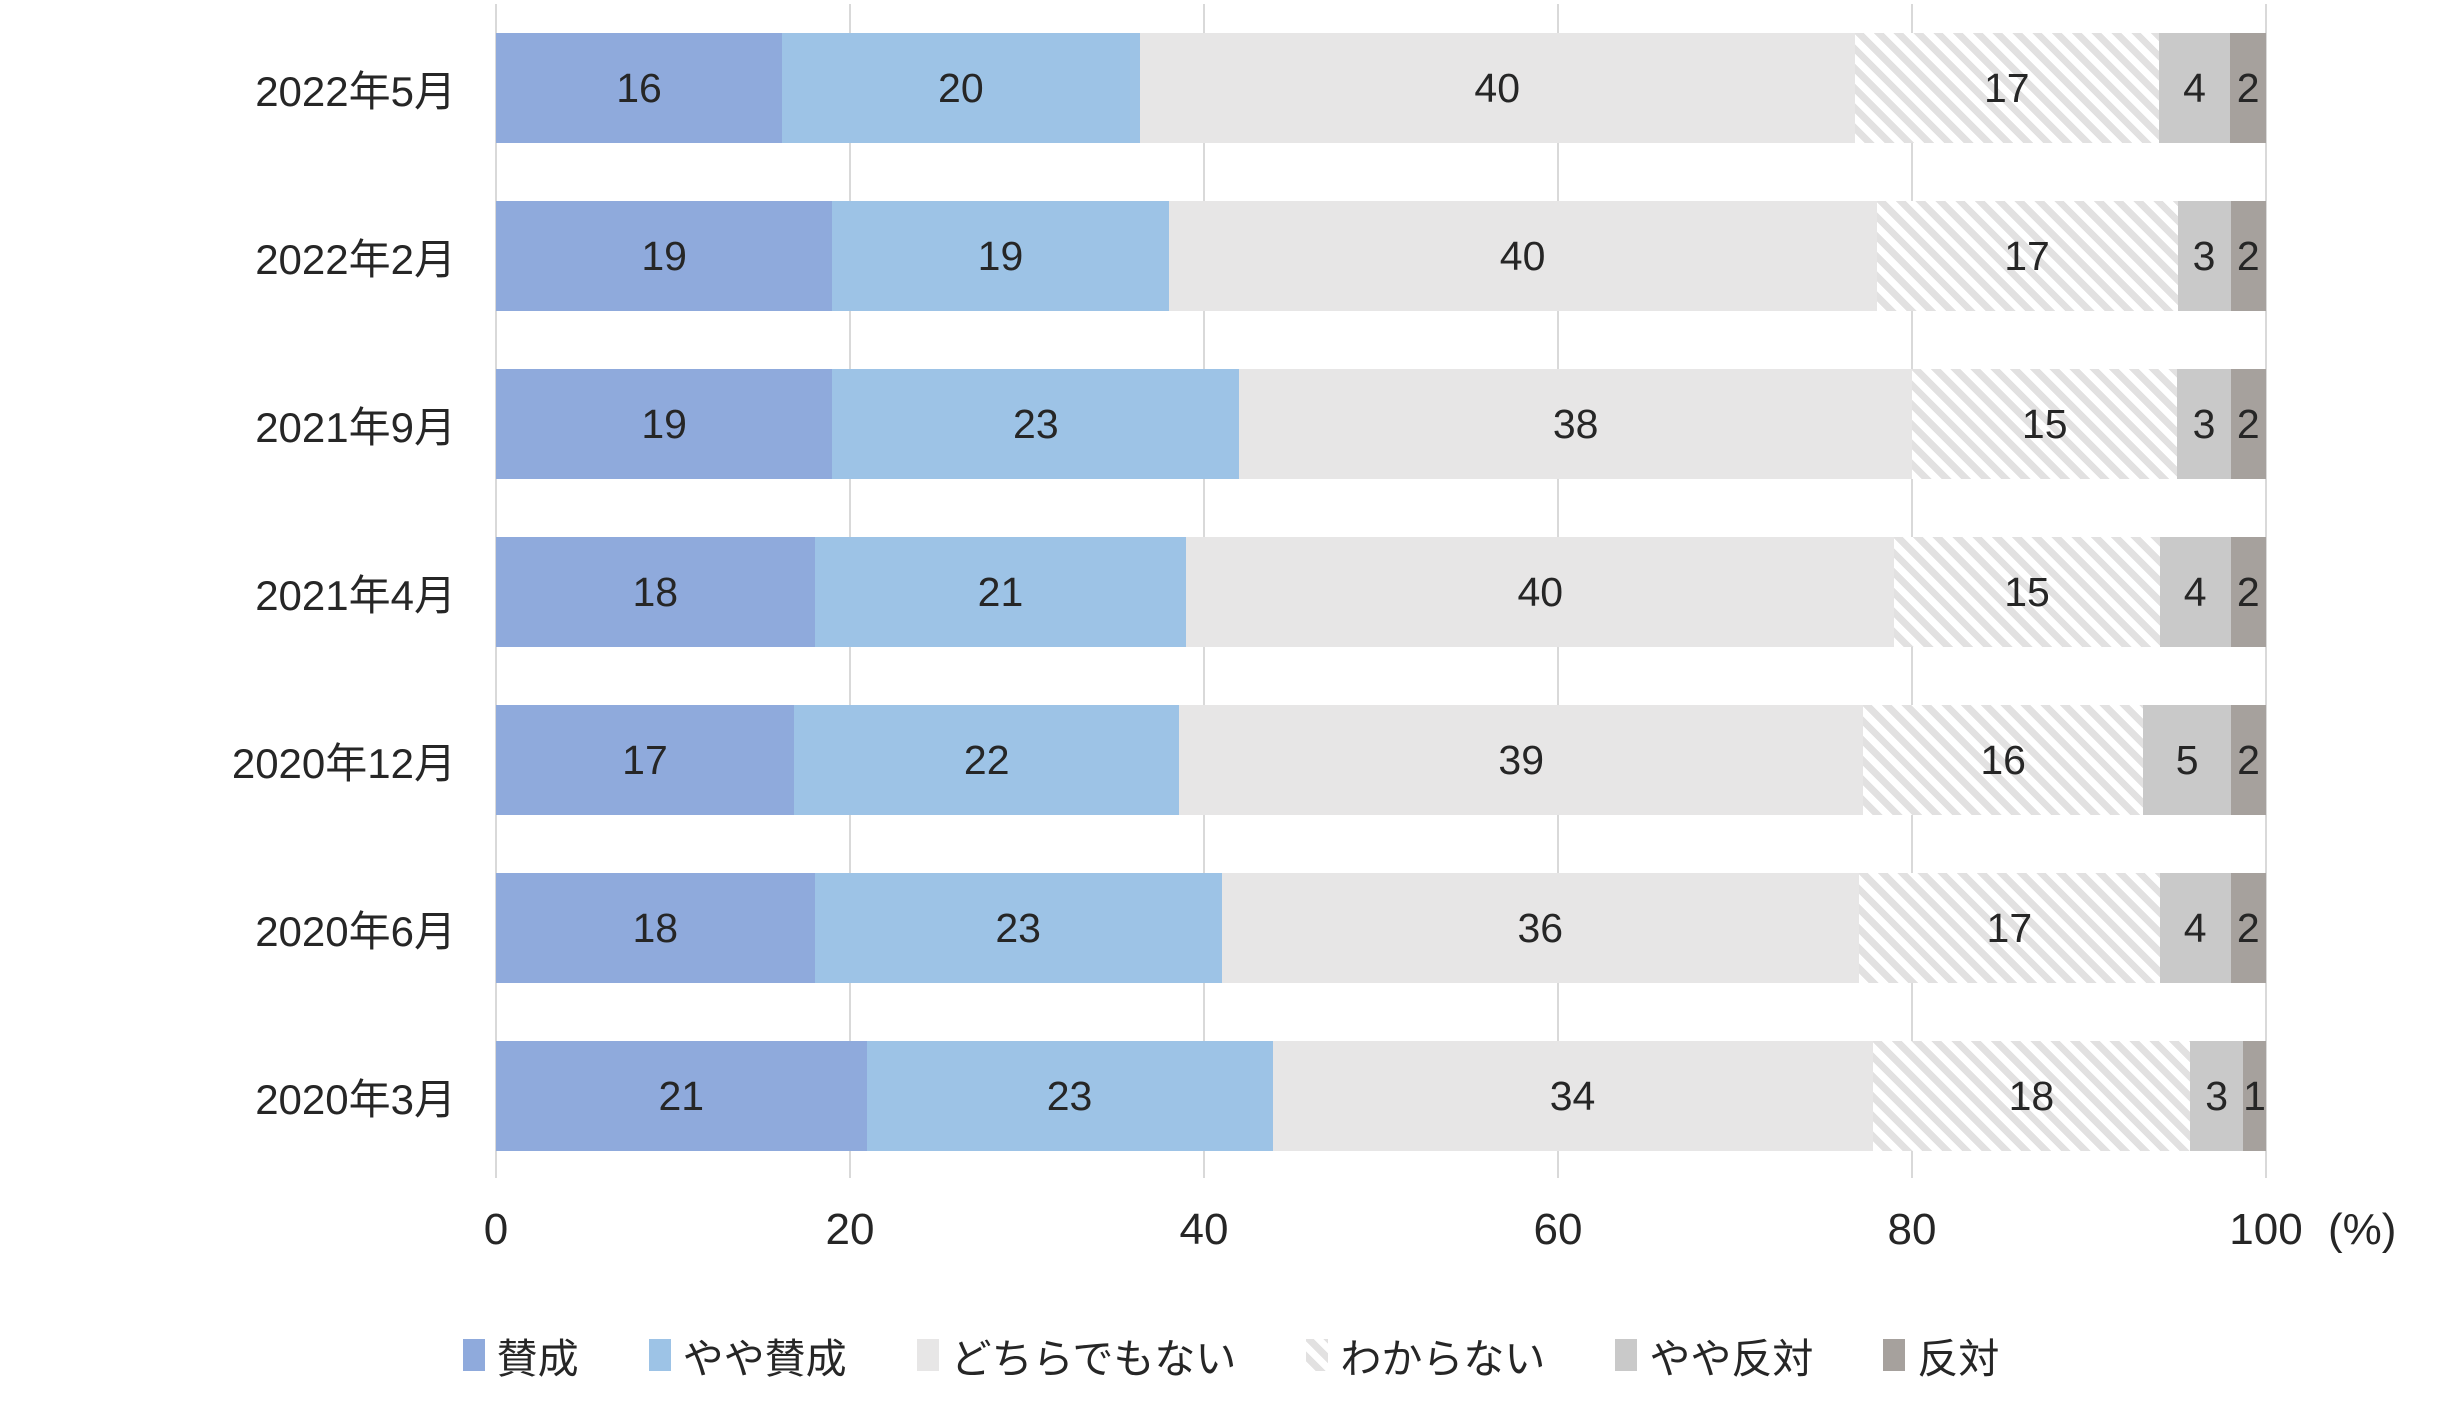  I want to click on bar-segment: 5, so click(2187, 760).